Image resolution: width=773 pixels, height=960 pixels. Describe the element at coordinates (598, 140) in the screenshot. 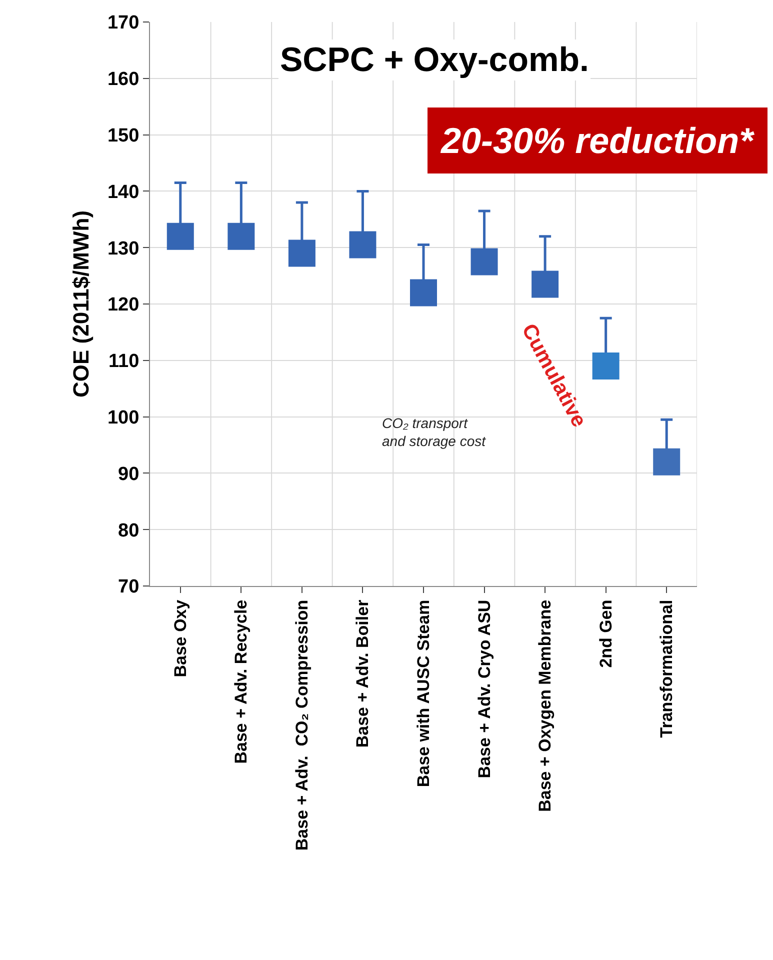

I see `annotation: 20-30% reduction*` at that location.